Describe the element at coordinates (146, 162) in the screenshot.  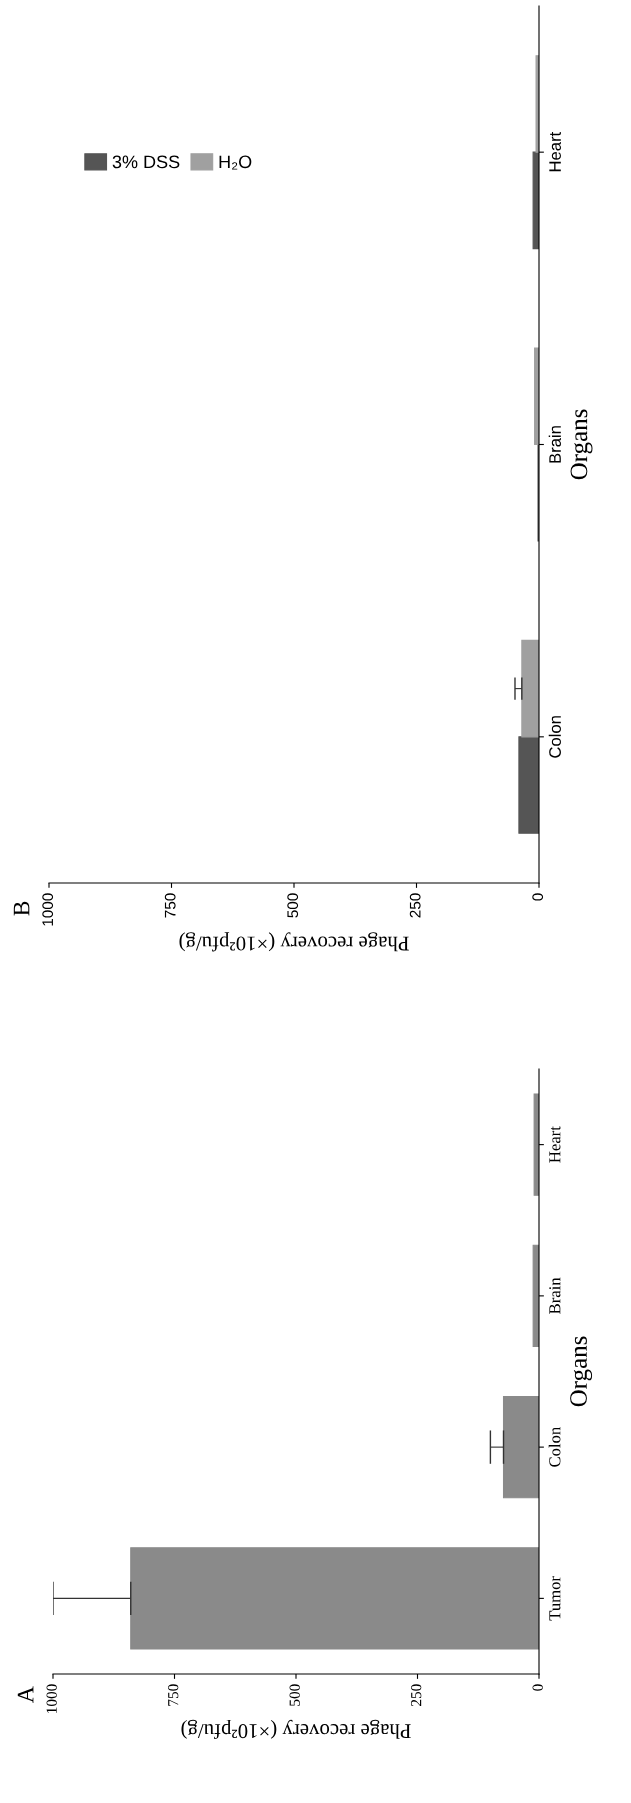
I see `legend-label: 3% DSS` at that location.